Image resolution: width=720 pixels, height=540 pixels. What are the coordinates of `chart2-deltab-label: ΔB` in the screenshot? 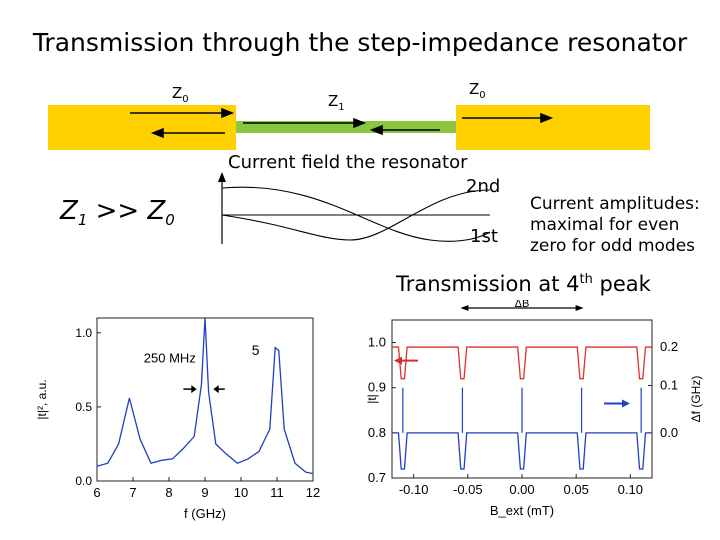 It's located at (522, 305).